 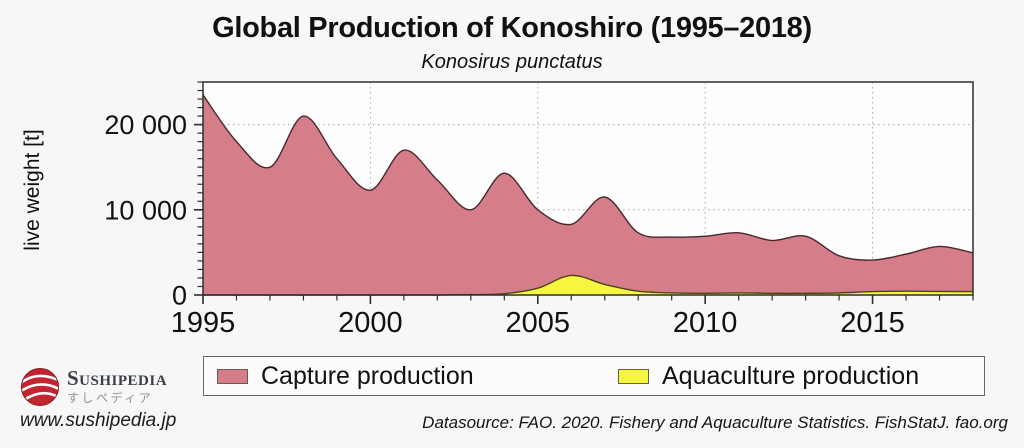 I want to click on brand-name: Sushipedia, so click(x=117, y=378).